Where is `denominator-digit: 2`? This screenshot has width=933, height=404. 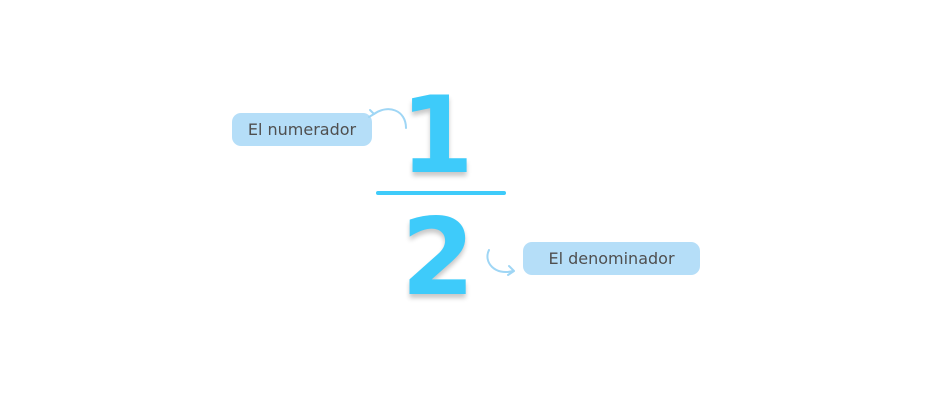 denominator-digit: 2 is located at coordinates (438, 257).